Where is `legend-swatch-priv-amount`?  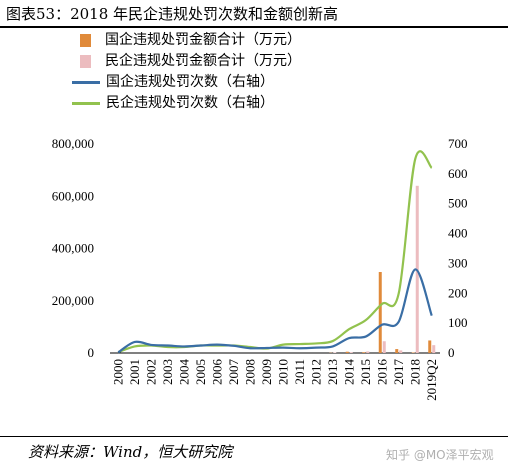 legend-swatch-priv-amount is located at coordinates (85, 61).